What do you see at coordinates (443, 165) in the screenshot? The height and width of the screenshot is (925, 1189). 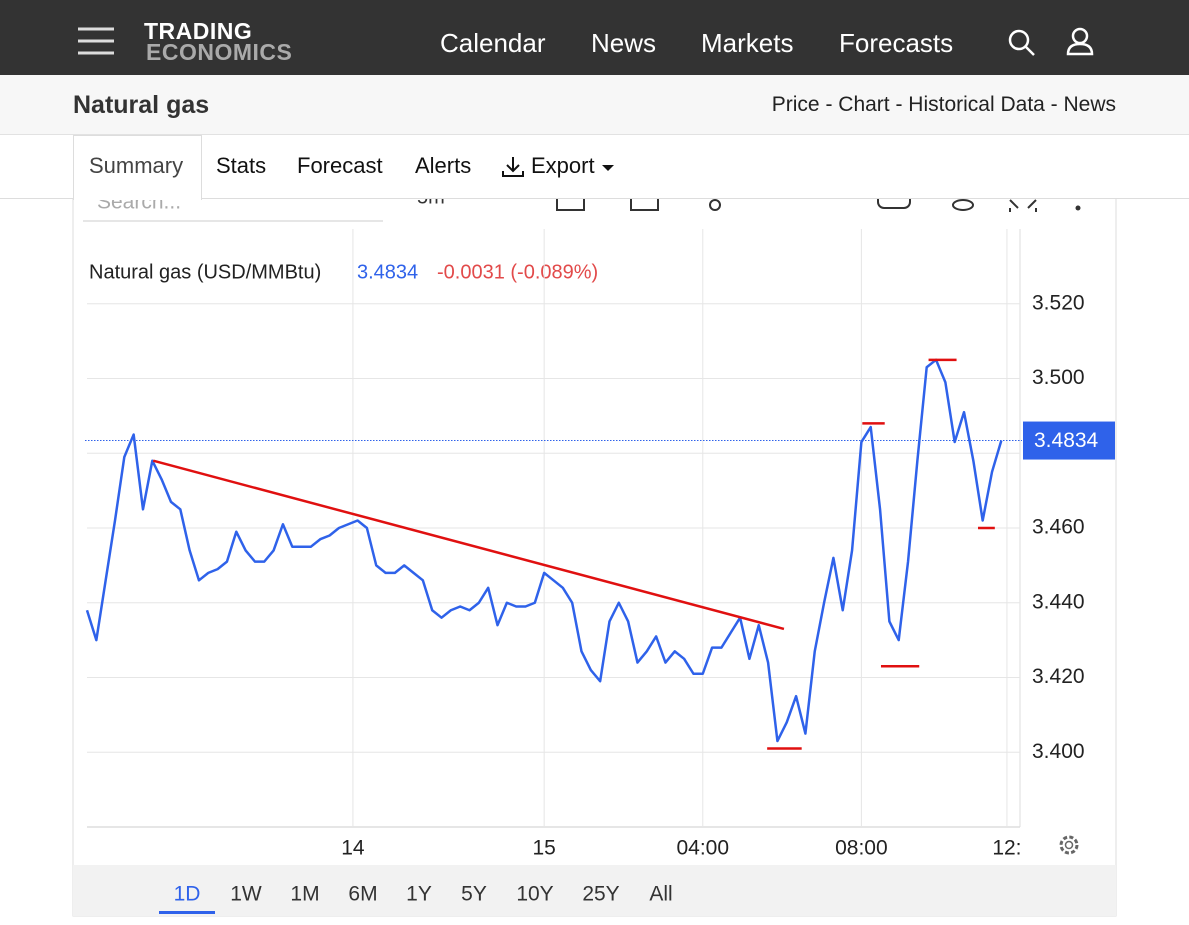 I see `tab: Alerts` at bounding box center [443, 165].